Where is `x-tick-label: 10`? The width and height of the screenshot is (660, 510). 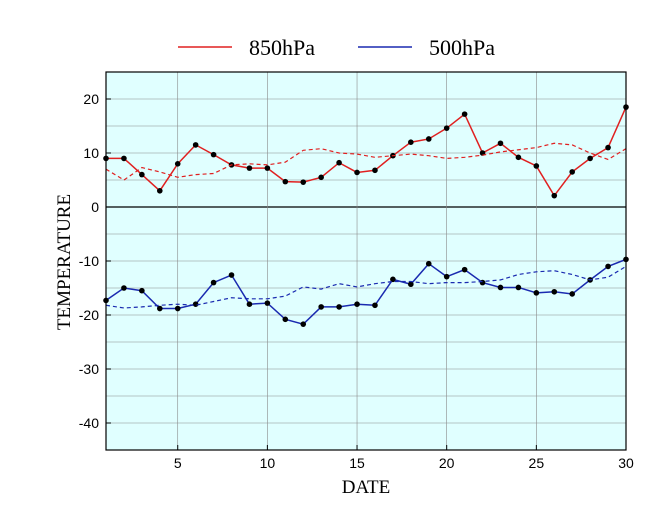
x-tick-label: 10 is located at coordinates (268, 463).